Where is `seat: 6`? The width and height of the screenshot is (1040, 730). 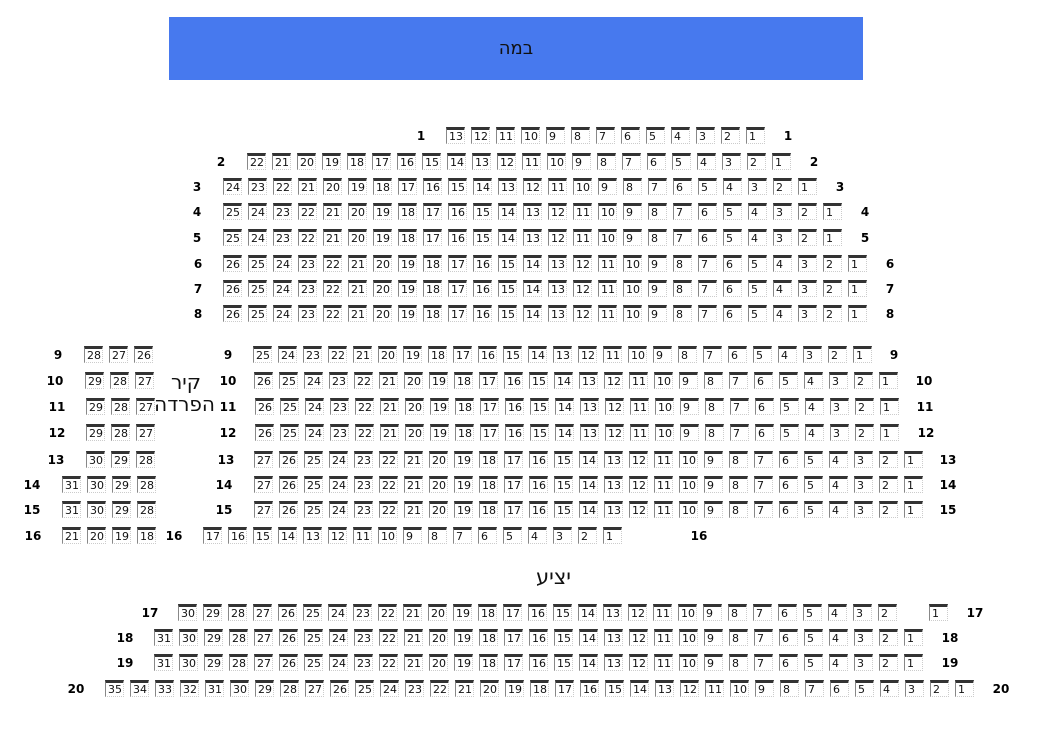 seat: 6 is located at coordinates (656, 161).